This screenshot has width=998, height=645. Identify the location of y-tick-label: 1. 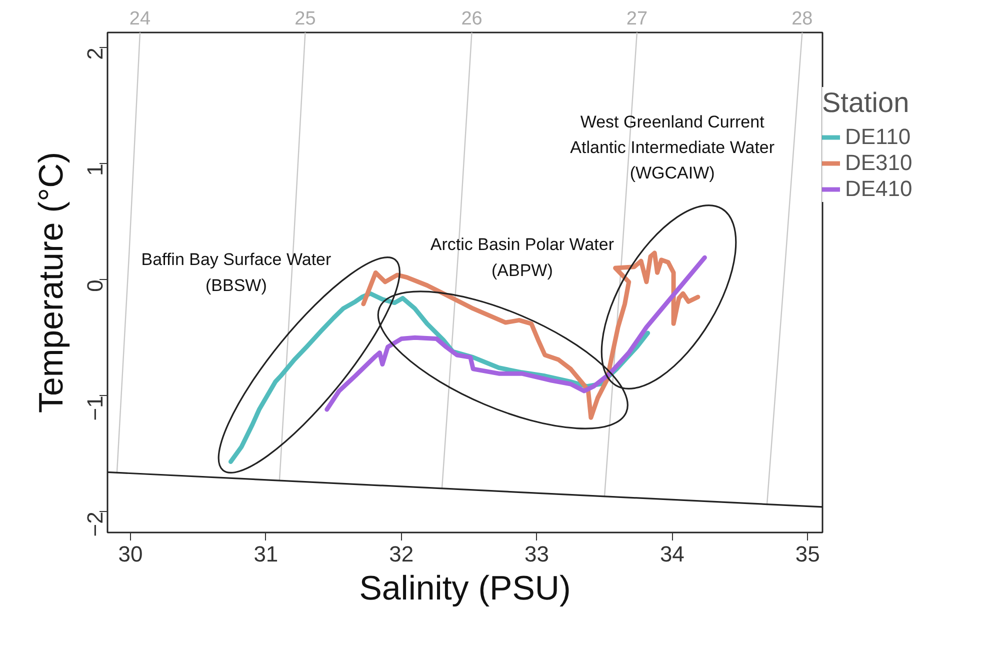
(95, 170).